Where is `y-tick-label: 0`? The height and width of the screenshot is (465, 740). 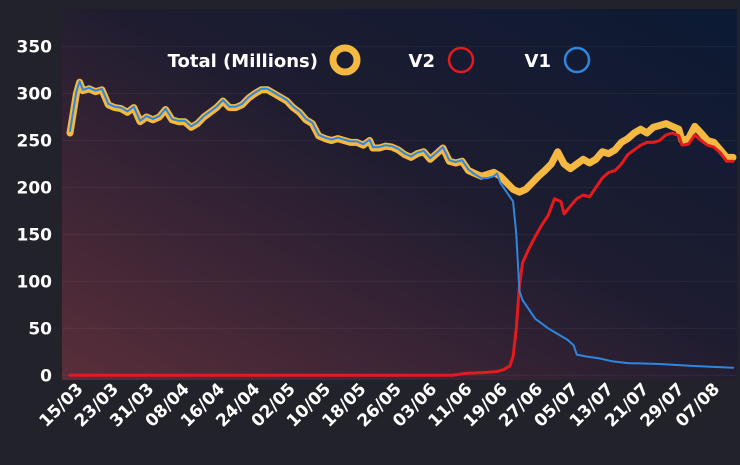
y-tick-label: 0 is located at coordinates (46, 376).